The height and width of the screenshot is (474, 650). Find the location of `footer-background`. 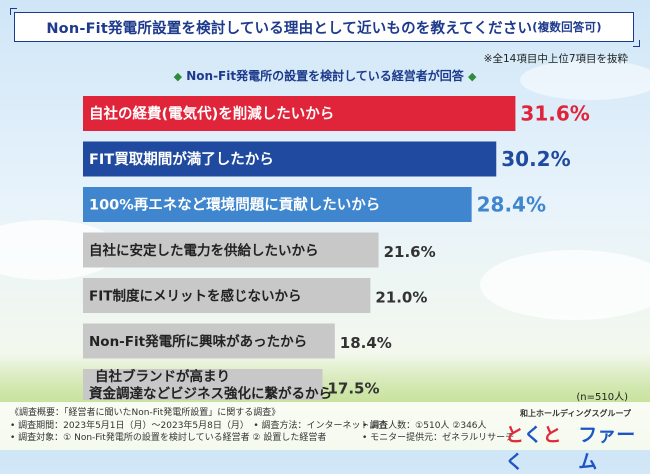

footer-background is located at coordinates (325, 426).